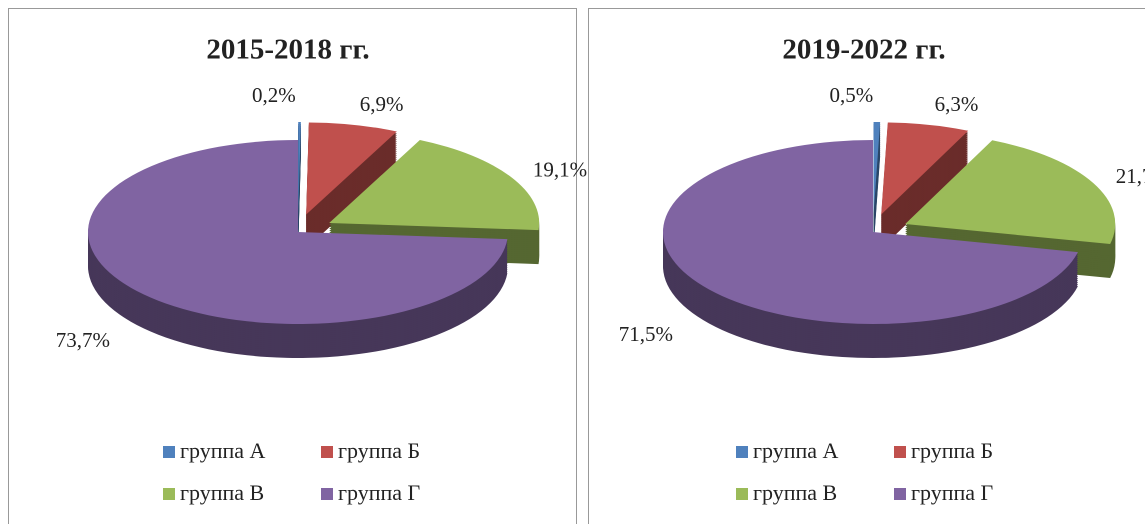 Image resolution: width=1145 pixels, height=524 pixels. I want to click on chart-title: 2019-2022 гг., so click(863, 50).